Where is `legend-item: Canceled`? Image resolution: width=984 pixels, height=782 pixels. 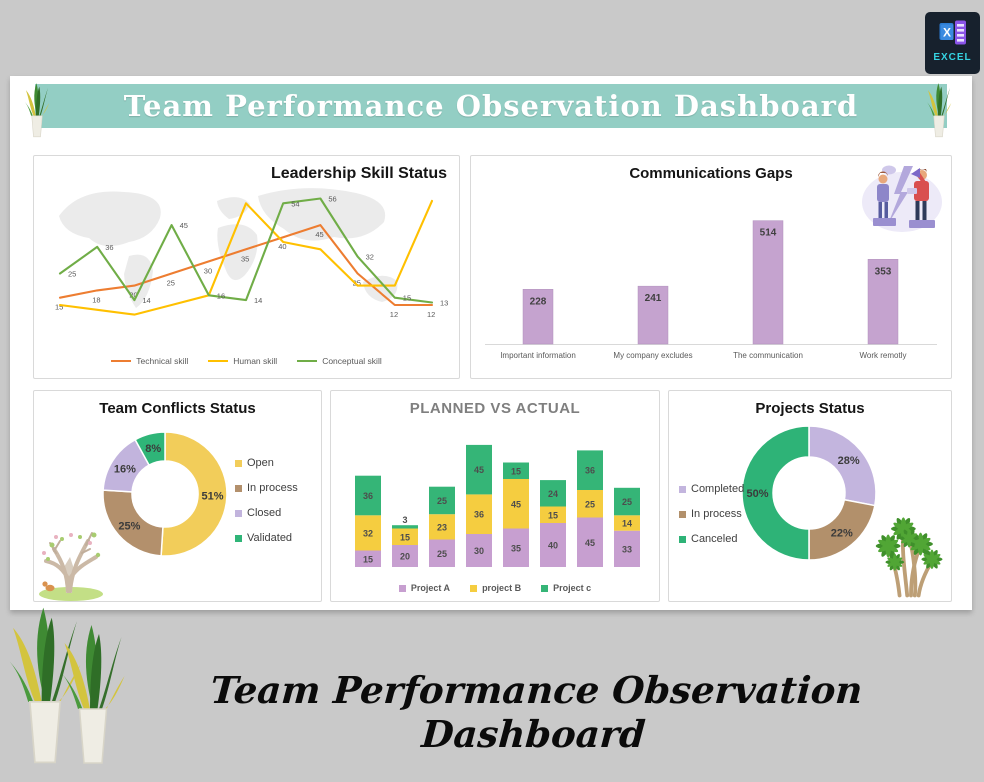 legend-item: Canceled is located at coordinates (711, 539).